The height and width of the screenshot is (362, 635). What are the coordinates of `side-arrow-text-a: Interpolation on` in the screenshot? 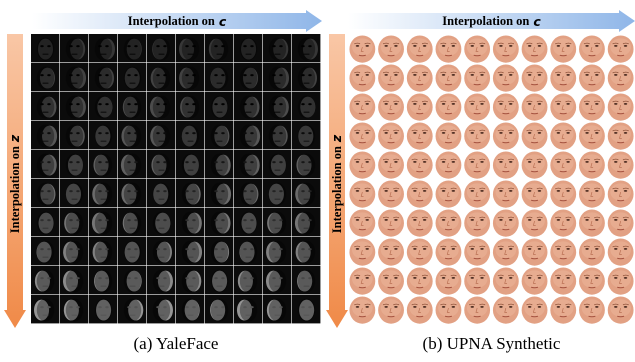 It's located at (15, 190).